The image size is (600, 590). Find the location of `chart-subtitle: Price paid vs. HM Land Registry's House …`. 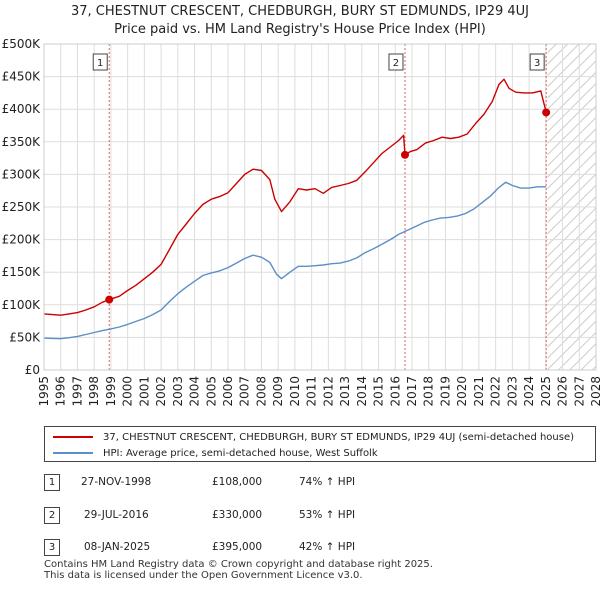

chart-subtitle: Price paid vs. HM Land Registry's House … is located at coordinates (300, 29).